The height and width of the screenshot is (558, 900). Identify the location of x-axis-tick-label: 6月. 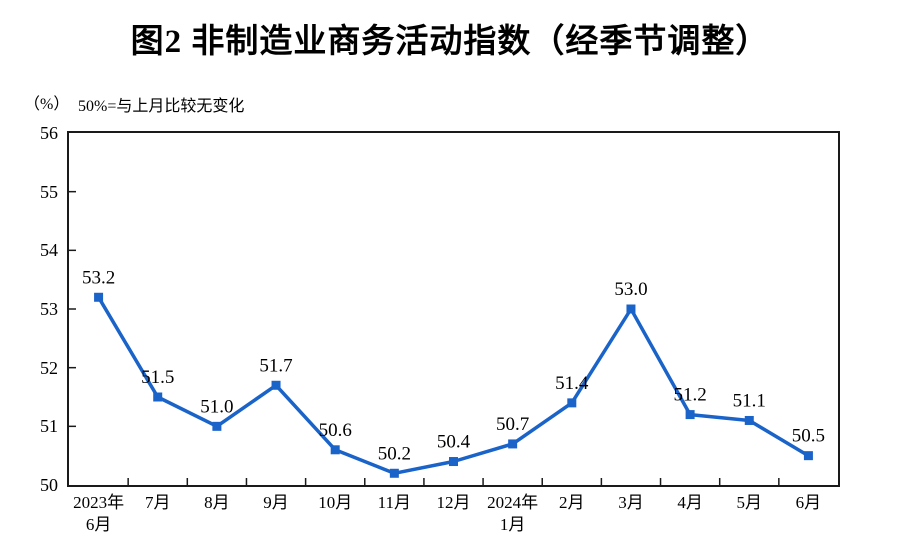
(808, 502).